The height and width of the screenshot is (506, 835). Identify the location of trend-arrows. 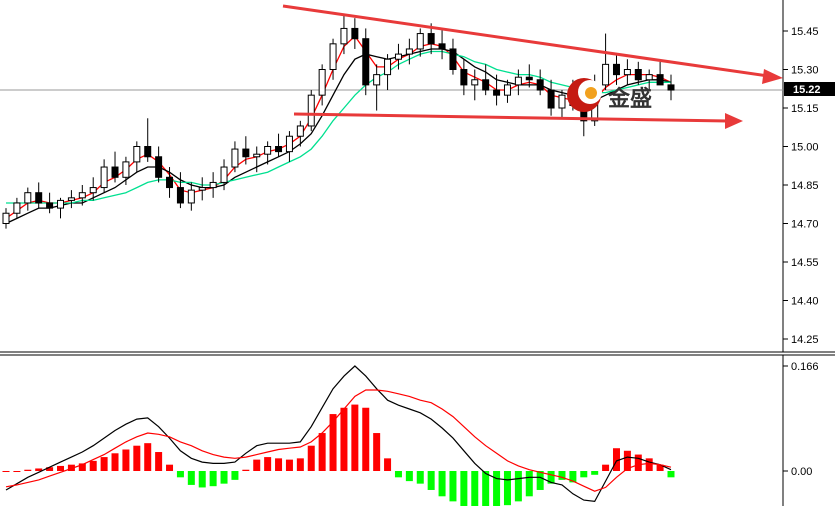
(532, 66).